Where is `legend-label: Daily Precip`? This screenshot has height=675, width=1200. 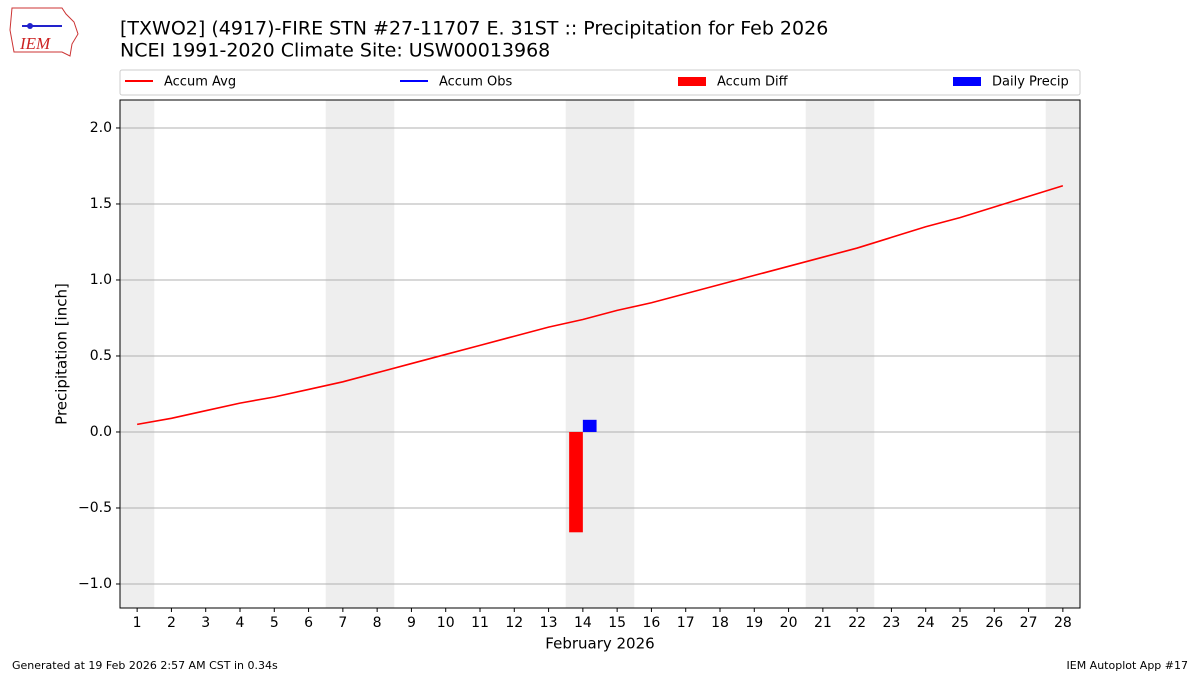
legend-label: Daily Precip is located at coordinates (1030, 82).